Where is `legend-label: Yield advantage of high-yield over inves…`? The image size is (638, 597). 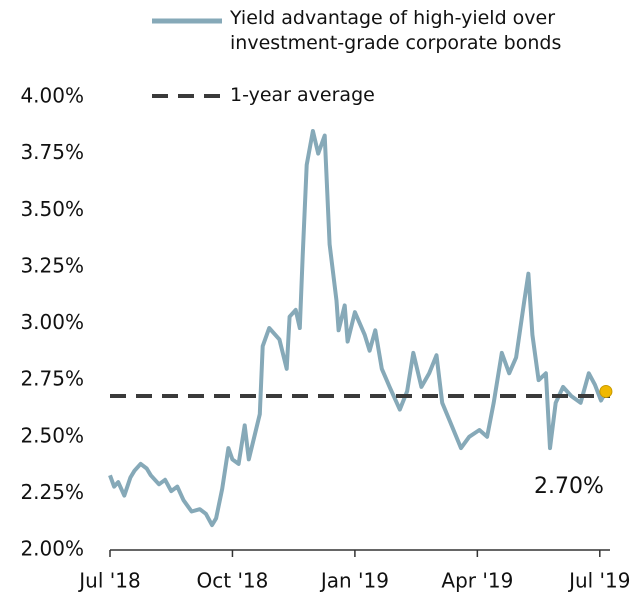
legend-label: Yield advantage of high-yield over inves… is located at coordinates (396, 30).